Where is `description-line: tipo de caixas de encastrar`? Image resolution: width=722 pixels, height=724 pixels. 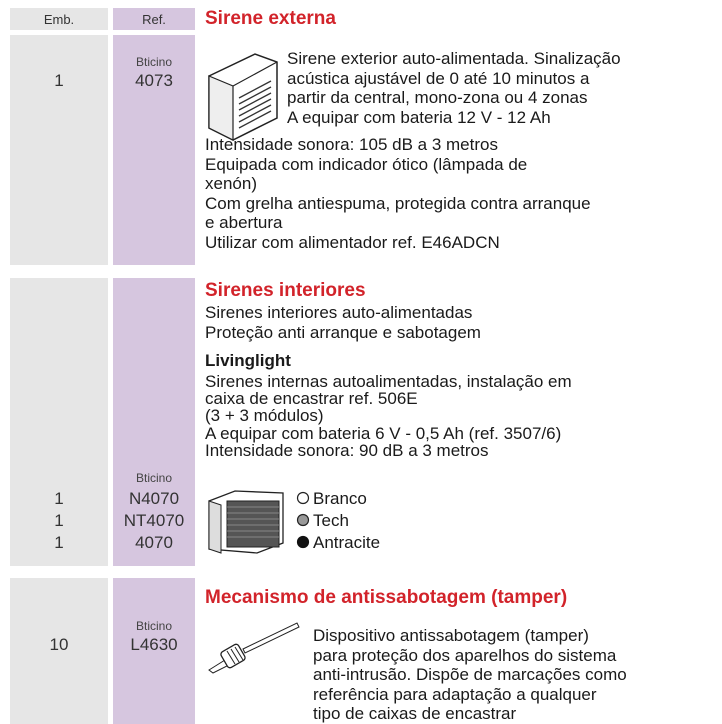 description-line: tipo de caixas de encastrar is located at coordinates (415, 713).